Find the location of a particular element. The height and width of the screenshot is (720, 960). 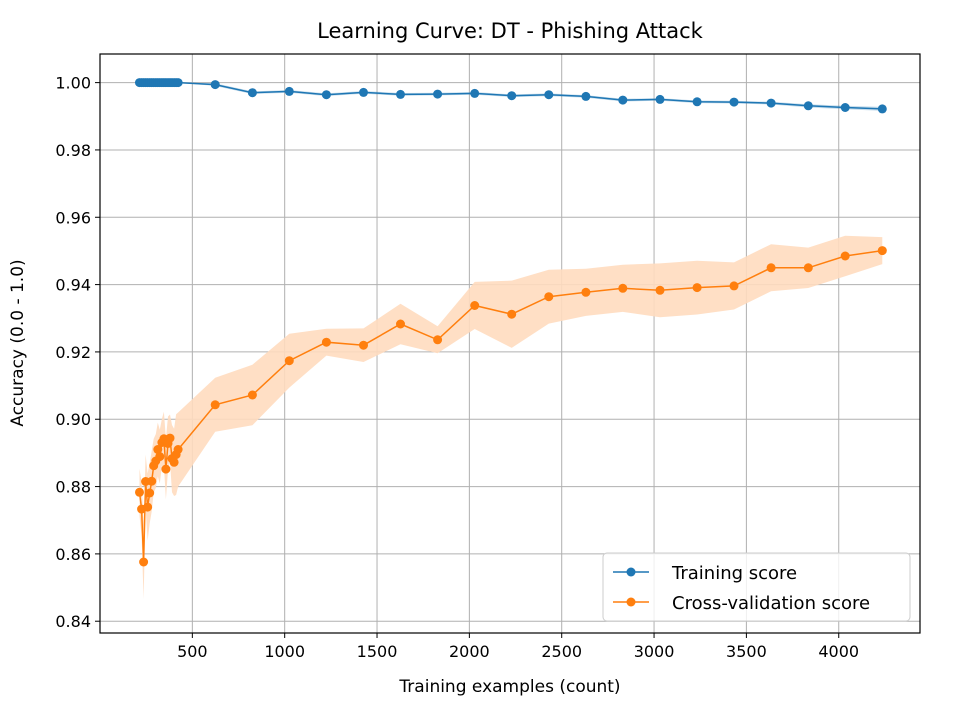

x-tick-label: 2500 is located at coordinates (561, 651).